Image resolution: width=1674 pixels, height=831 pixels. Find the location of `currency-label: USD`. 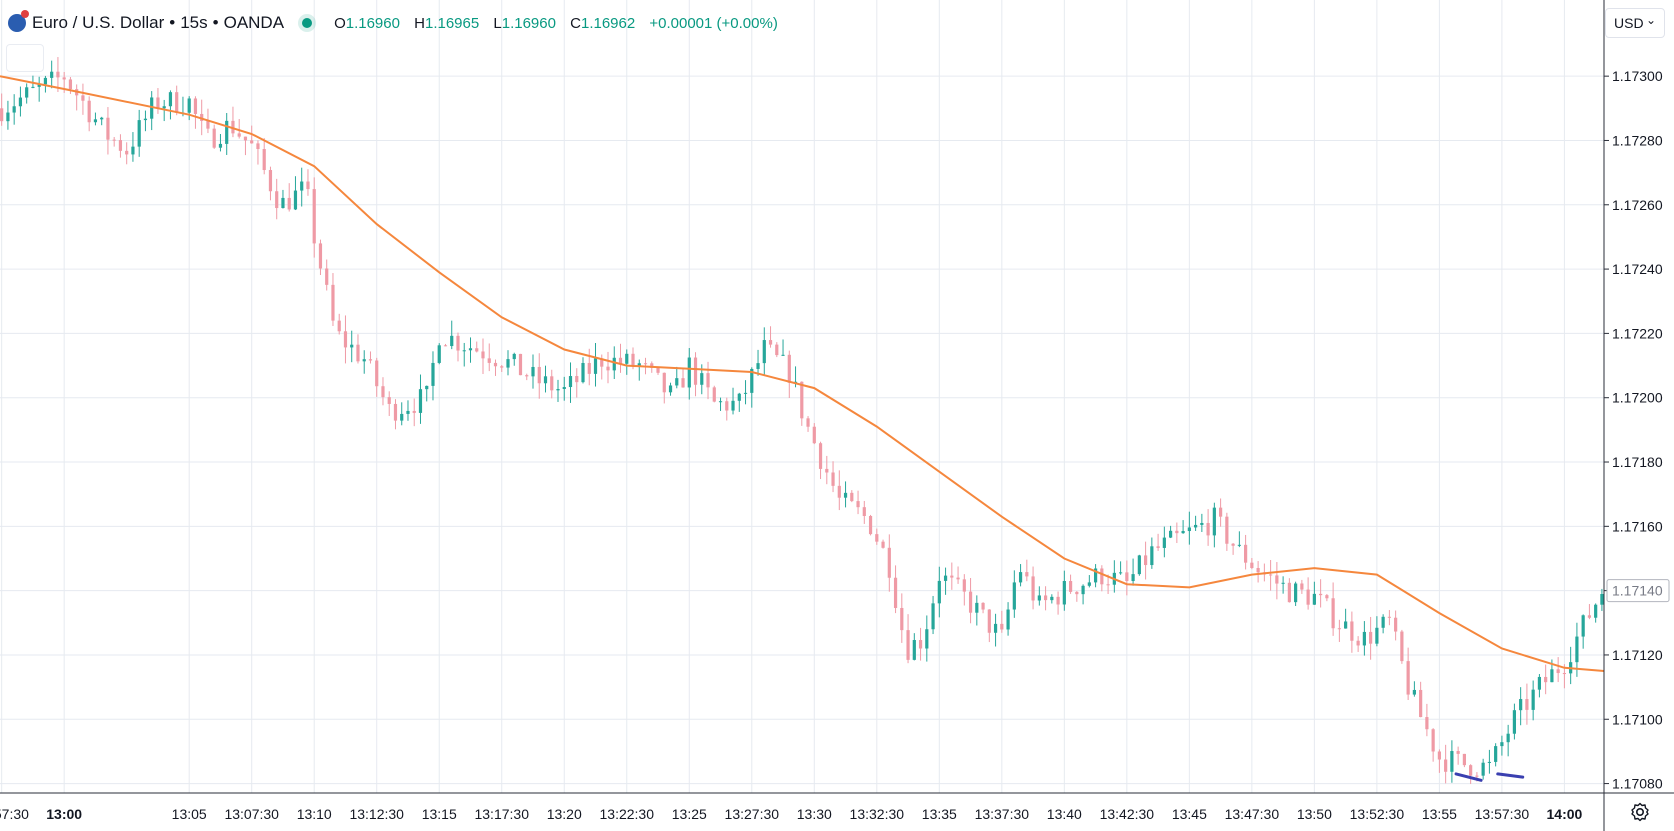

currency-label: USD is located at coordinates (1629, 23).